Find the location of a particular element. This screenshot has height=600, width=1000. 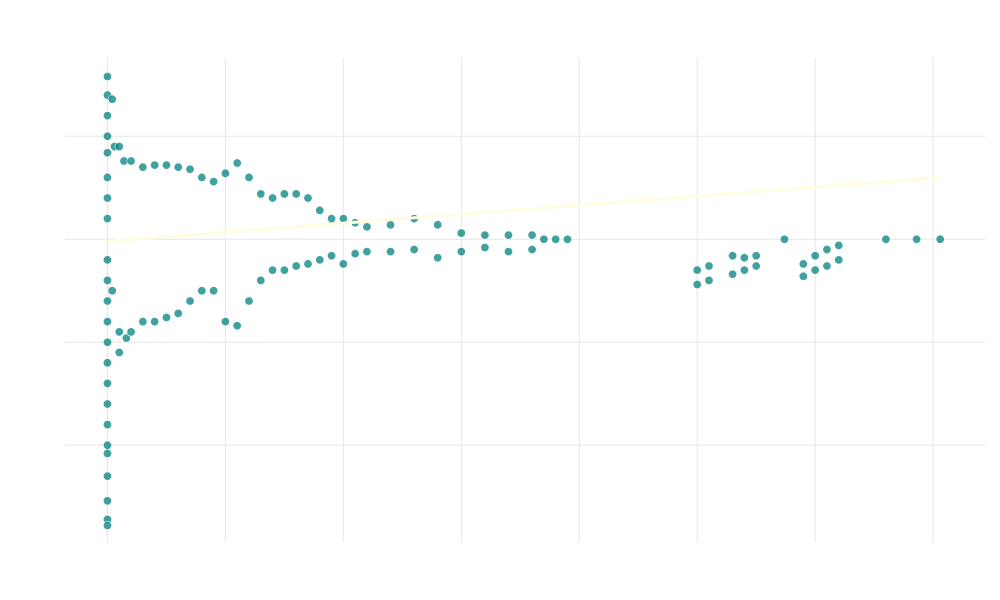

trend-line-path is located at coordinates (524, 209).